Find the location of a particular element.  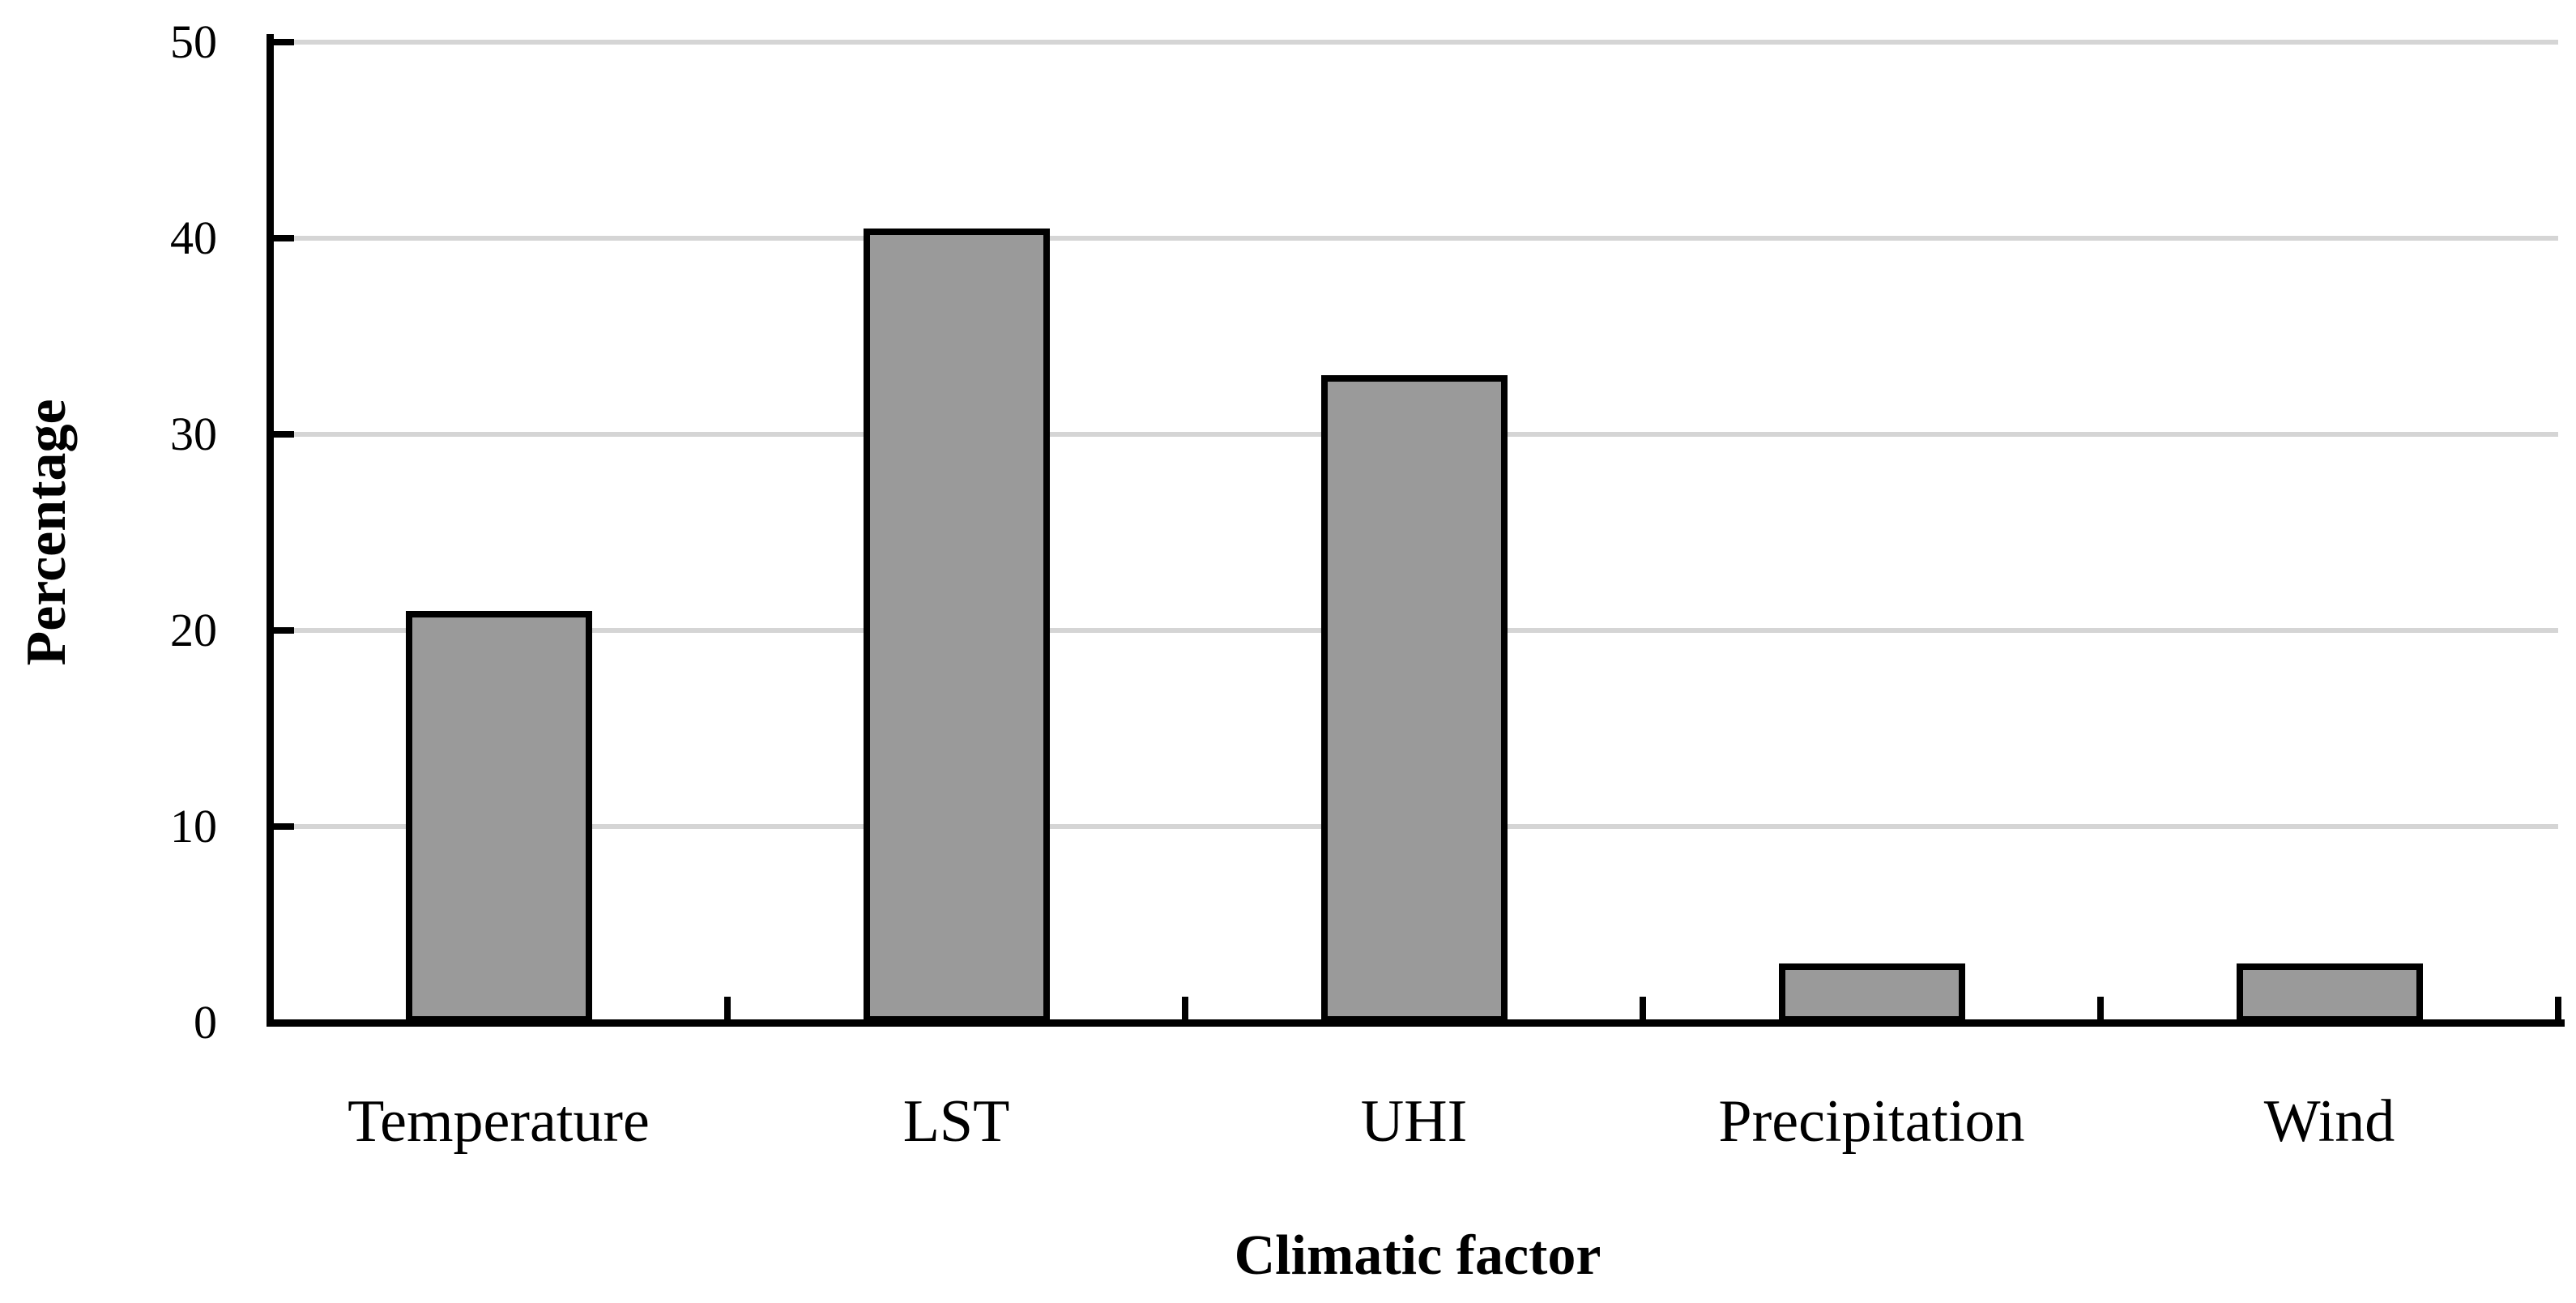

category-label-lst: LST is located at coordinates (956, 1121).